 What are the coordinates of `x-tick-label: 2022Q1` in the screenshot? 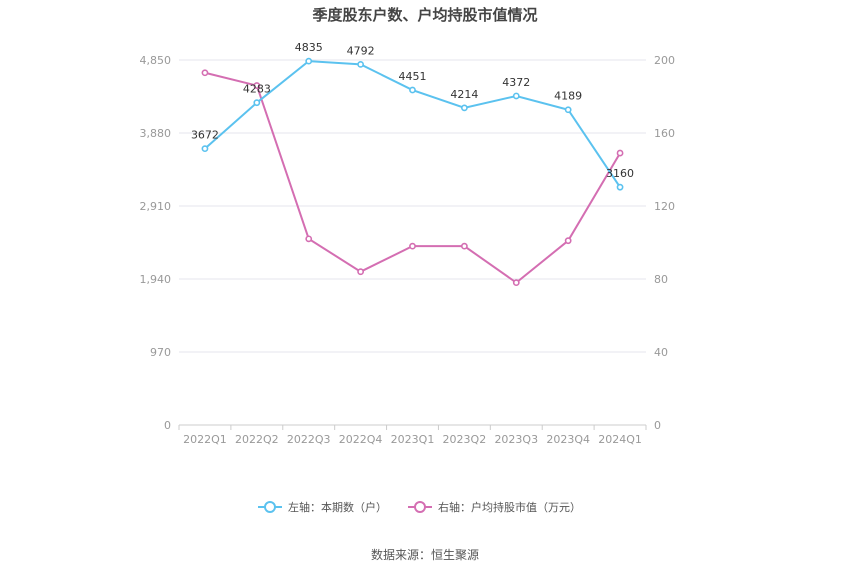 It's located at (205, 439).